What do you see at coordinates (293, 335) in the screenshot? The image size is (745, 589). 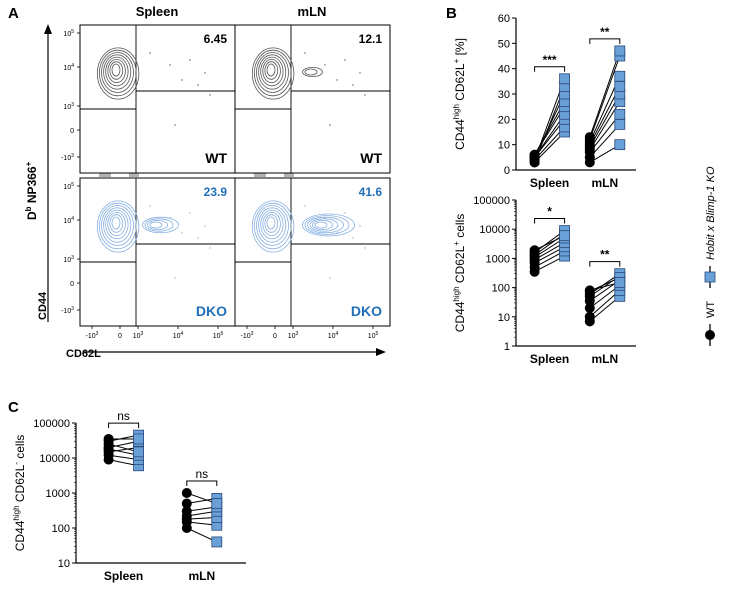 I see `x-tick-label: 10³` at bounding box center [293, 335].